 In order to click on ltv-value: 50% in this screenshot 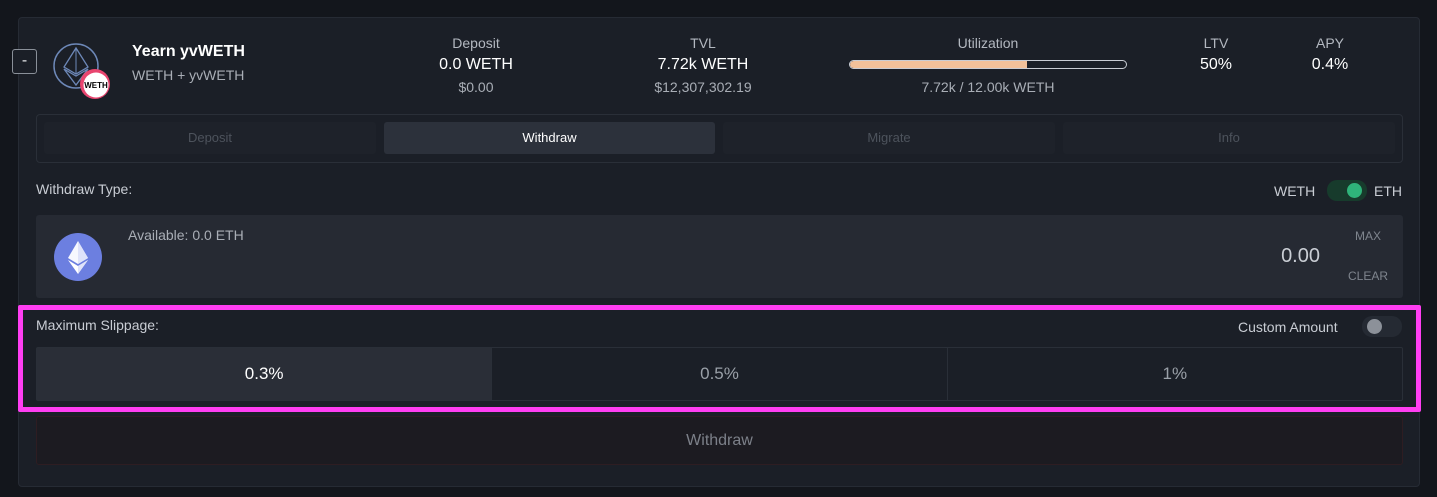, I will do `click(1216, 64)`.